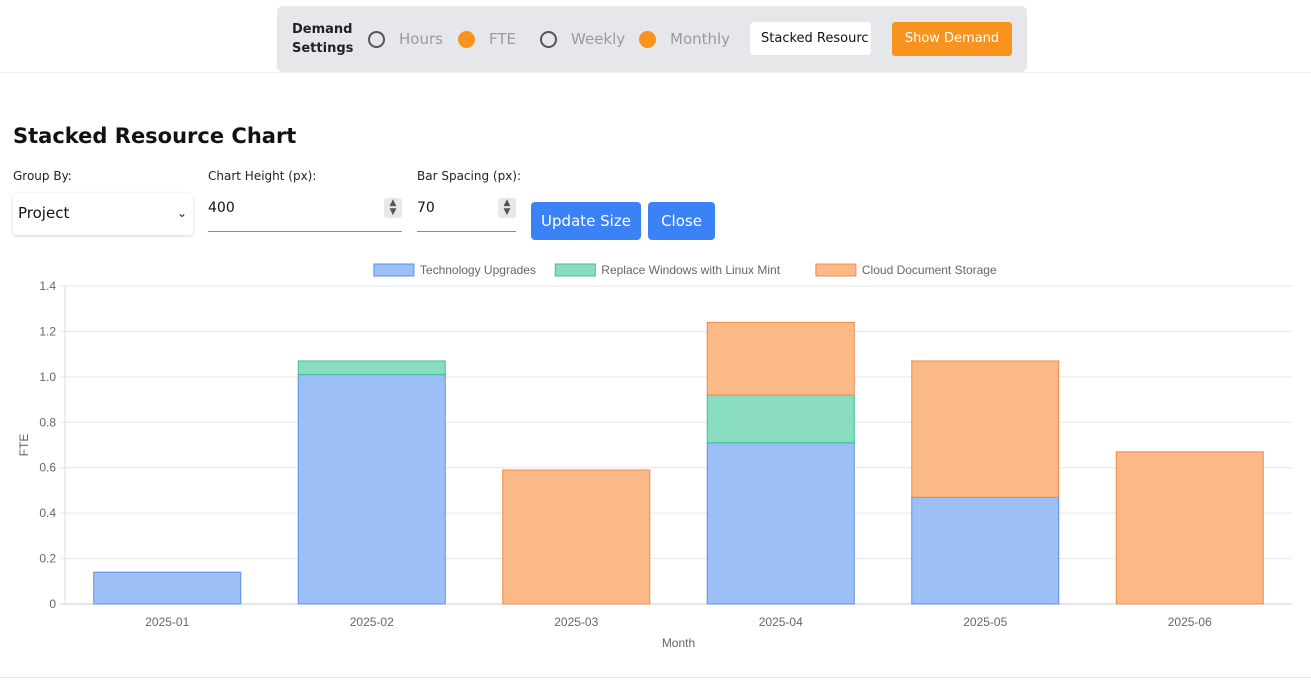 The image size is (1311, 692). Describe the element at coordinates (426, 208) in the screenshot. I see `bar-spacing-value: 70` at that location.